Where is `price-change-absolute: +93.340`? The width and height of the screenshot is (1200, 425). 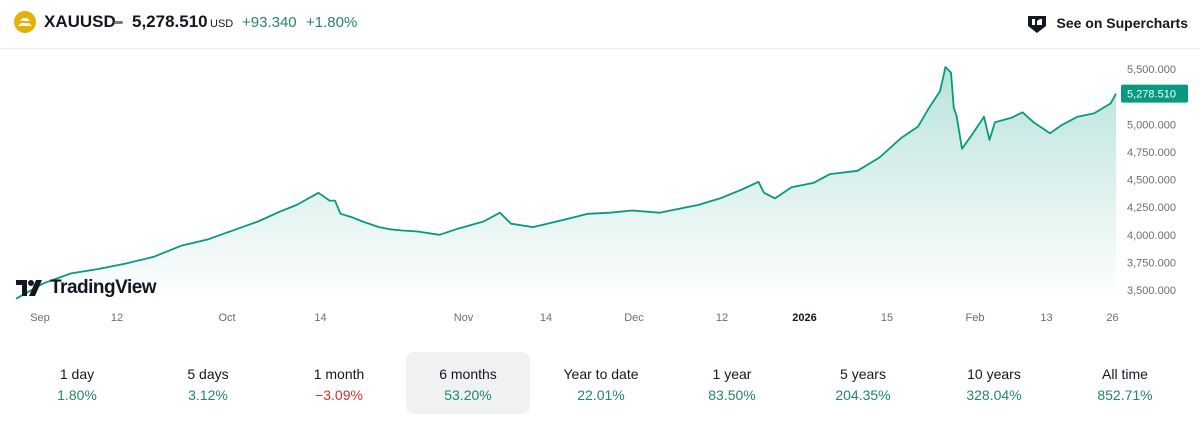 price-change-absolute: +93.340 is located at coordinates (269, 22).